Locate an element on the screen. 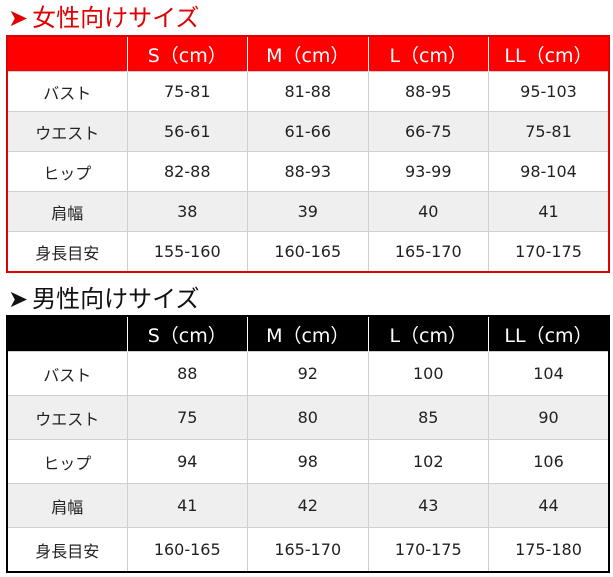  table-cell: 93-99 is located at coordinates (428, 171).